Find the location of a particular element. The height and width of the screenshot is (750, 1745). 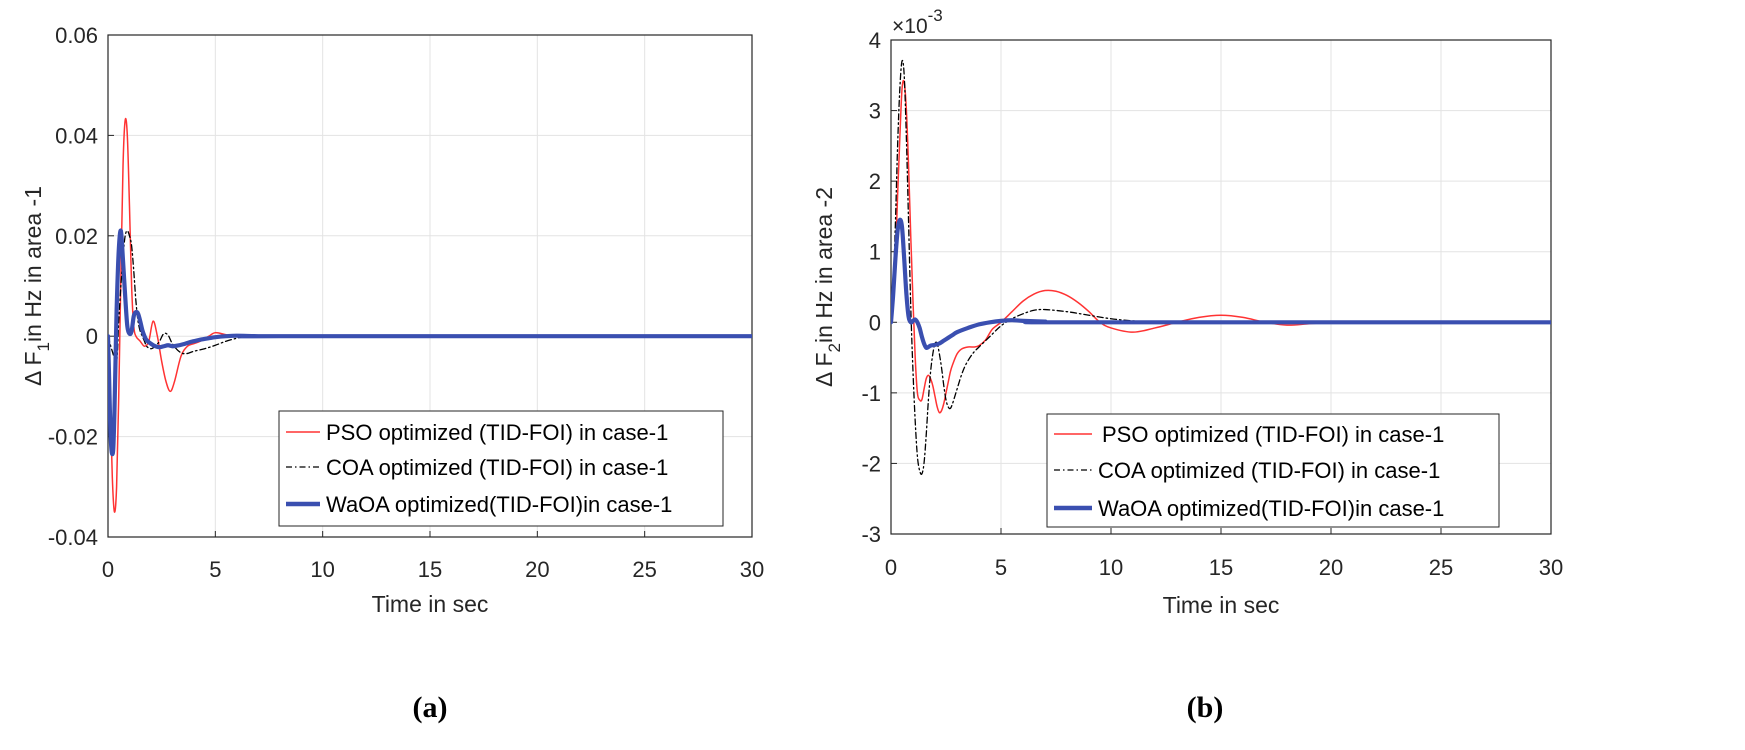

chart-a-series-coa-line is located at coordinates (430, 297).